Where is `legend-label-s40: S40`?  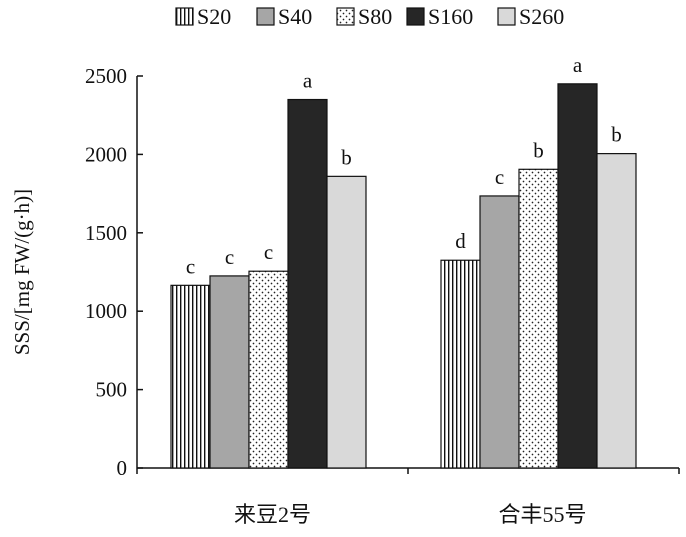 legend-label-s40: S40 is located at coordinates (295, 16).